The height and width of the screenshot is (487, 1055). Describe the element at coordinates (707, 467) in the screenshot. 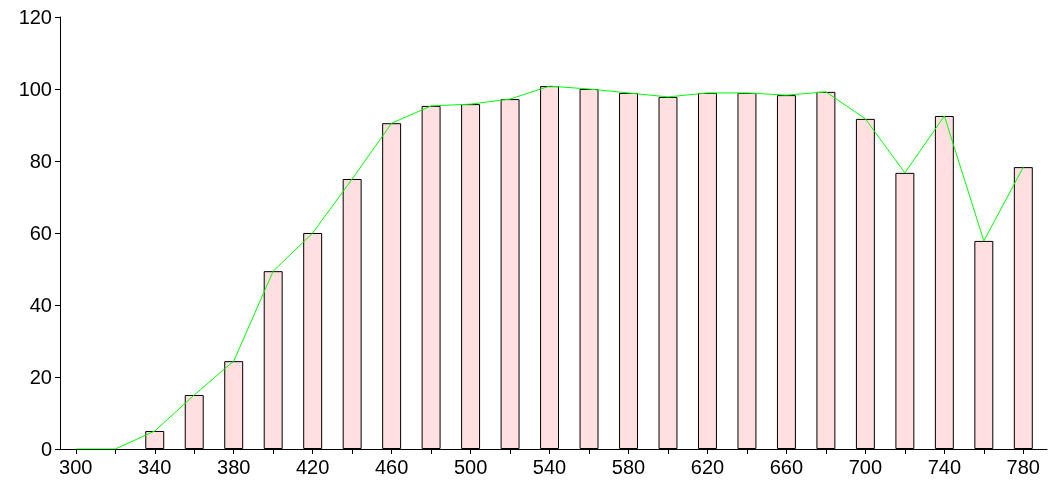

I see `x-tick-label: 620` at that location.